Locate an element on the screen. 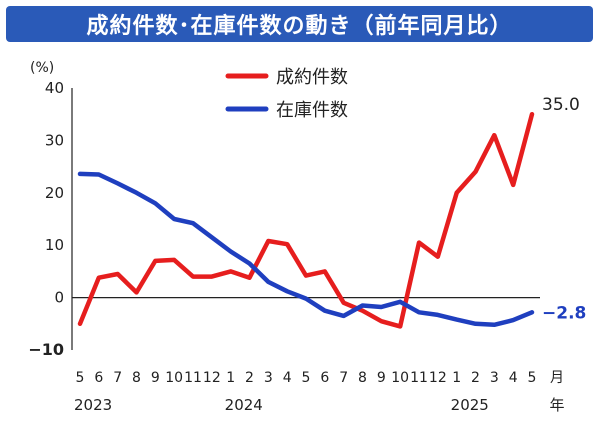 The height and width of the screenshot is (430, 599). x-year-label: 2025 is located at coordinates (470, 405).